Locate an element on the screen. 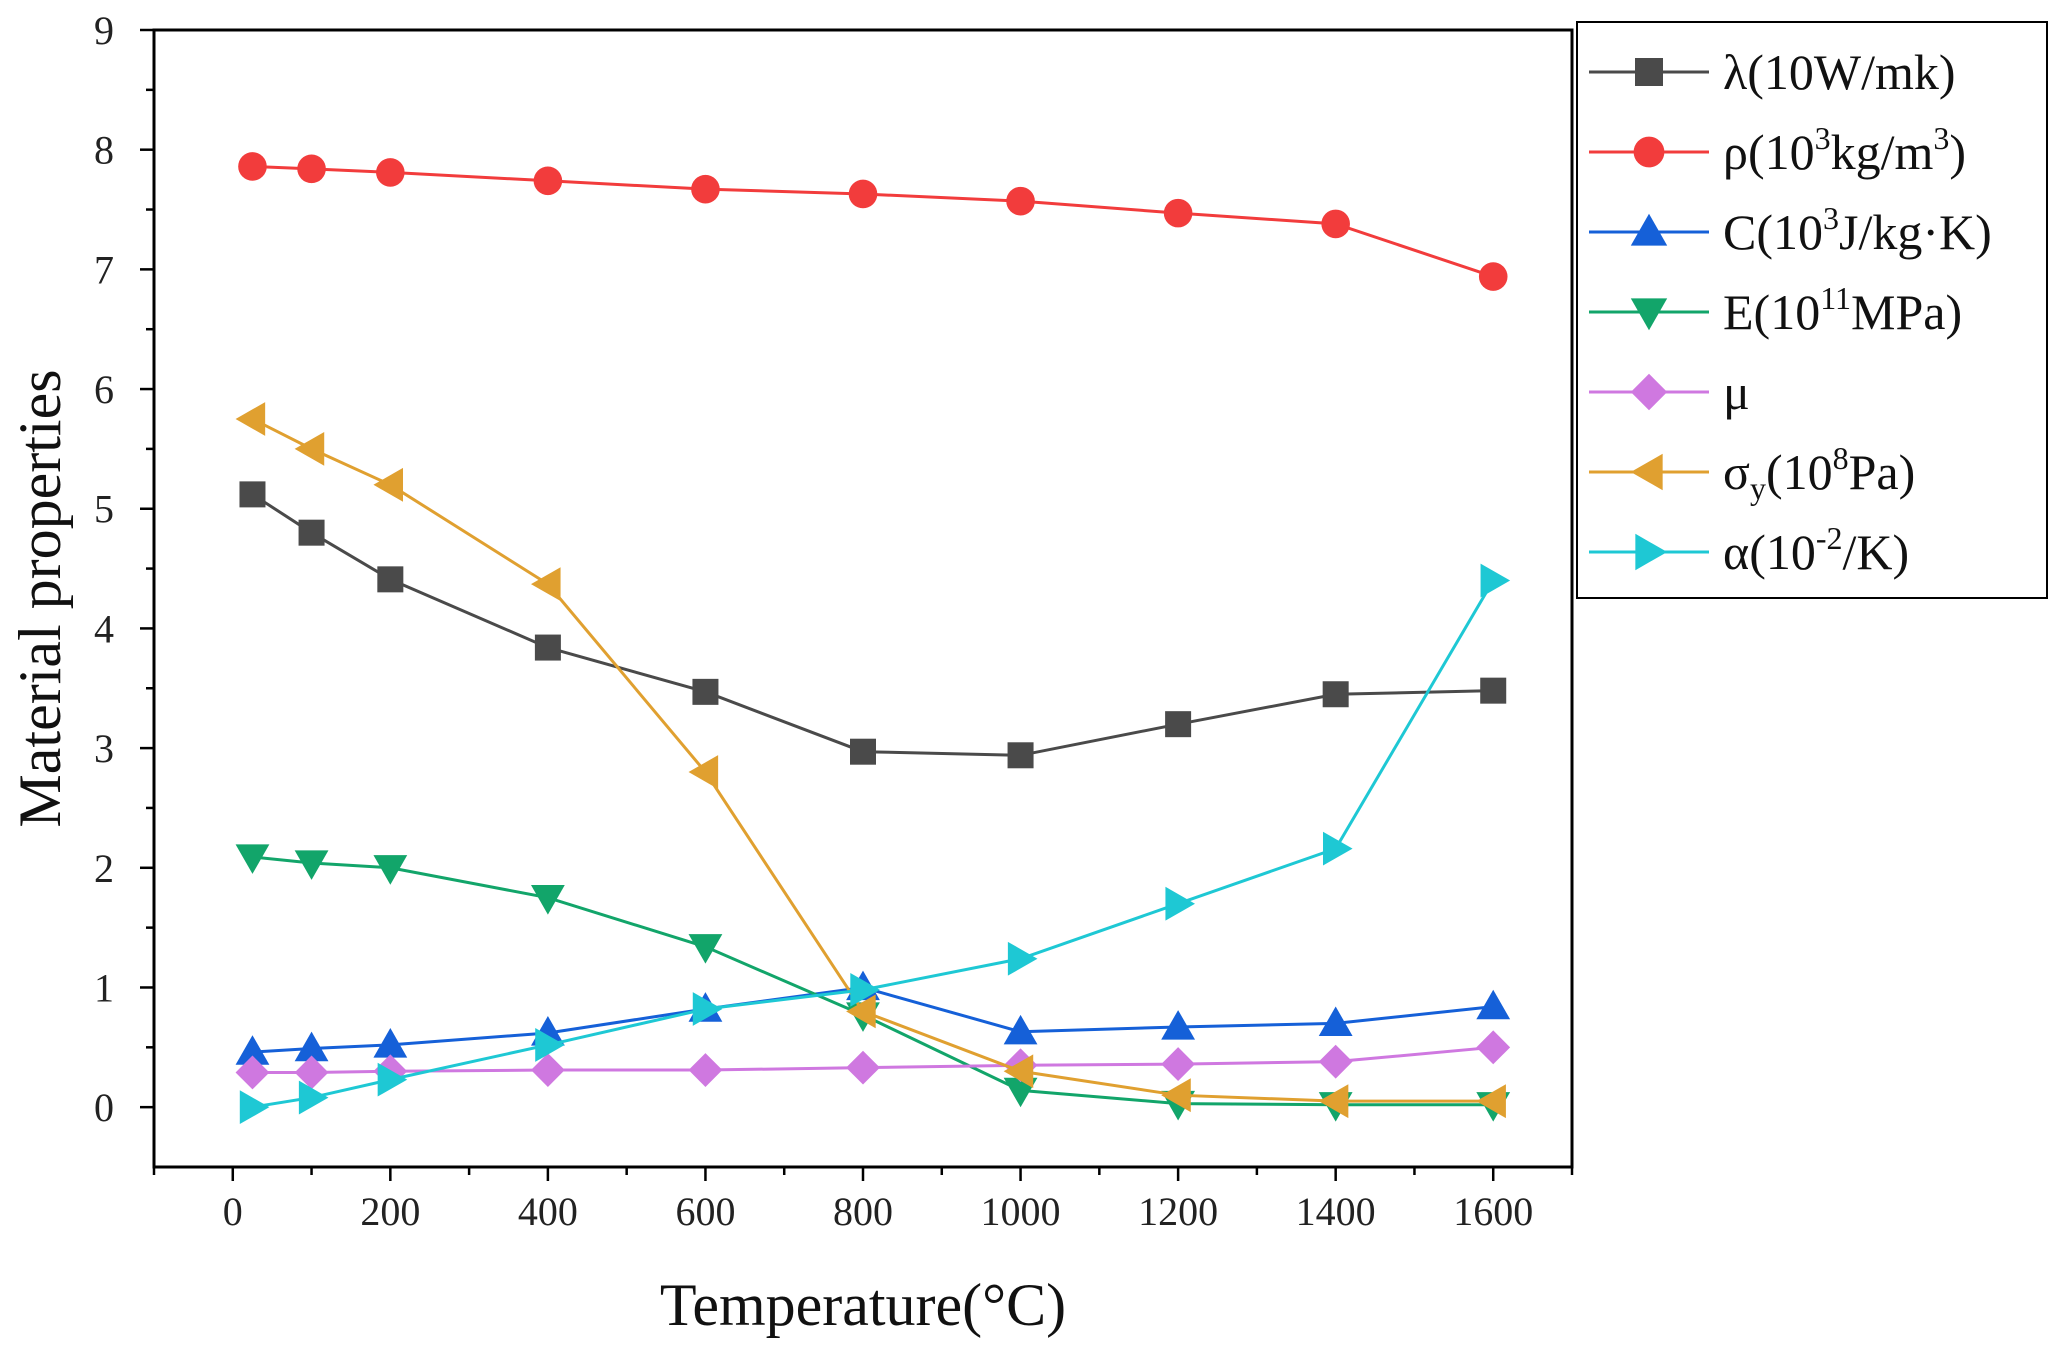 Image resolution: width=2070 pixels, height=1352 pixels. legend-label-mu: μ is located at coordinates (1736, 392).